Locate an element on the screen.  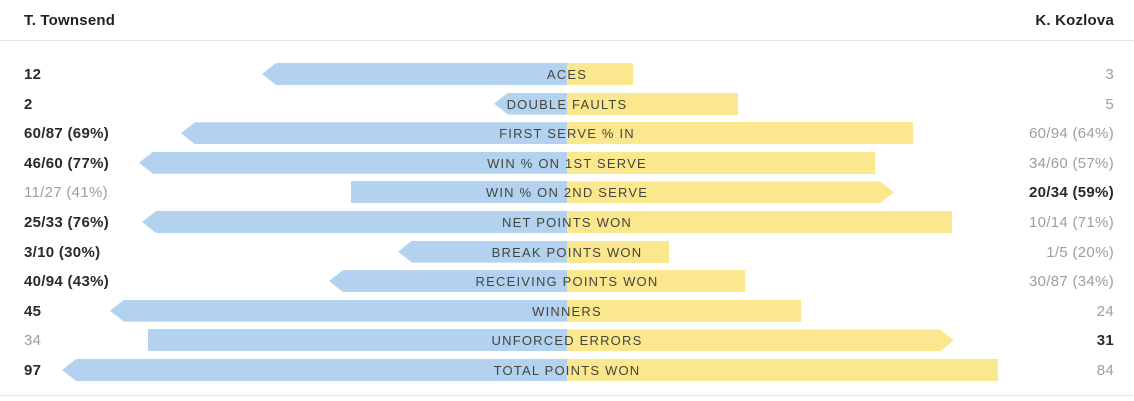
stat-row: WIN % ON 2ND SERVE 11/27 (41%) 20/34 (59%) is located at coordinates (567, 196).